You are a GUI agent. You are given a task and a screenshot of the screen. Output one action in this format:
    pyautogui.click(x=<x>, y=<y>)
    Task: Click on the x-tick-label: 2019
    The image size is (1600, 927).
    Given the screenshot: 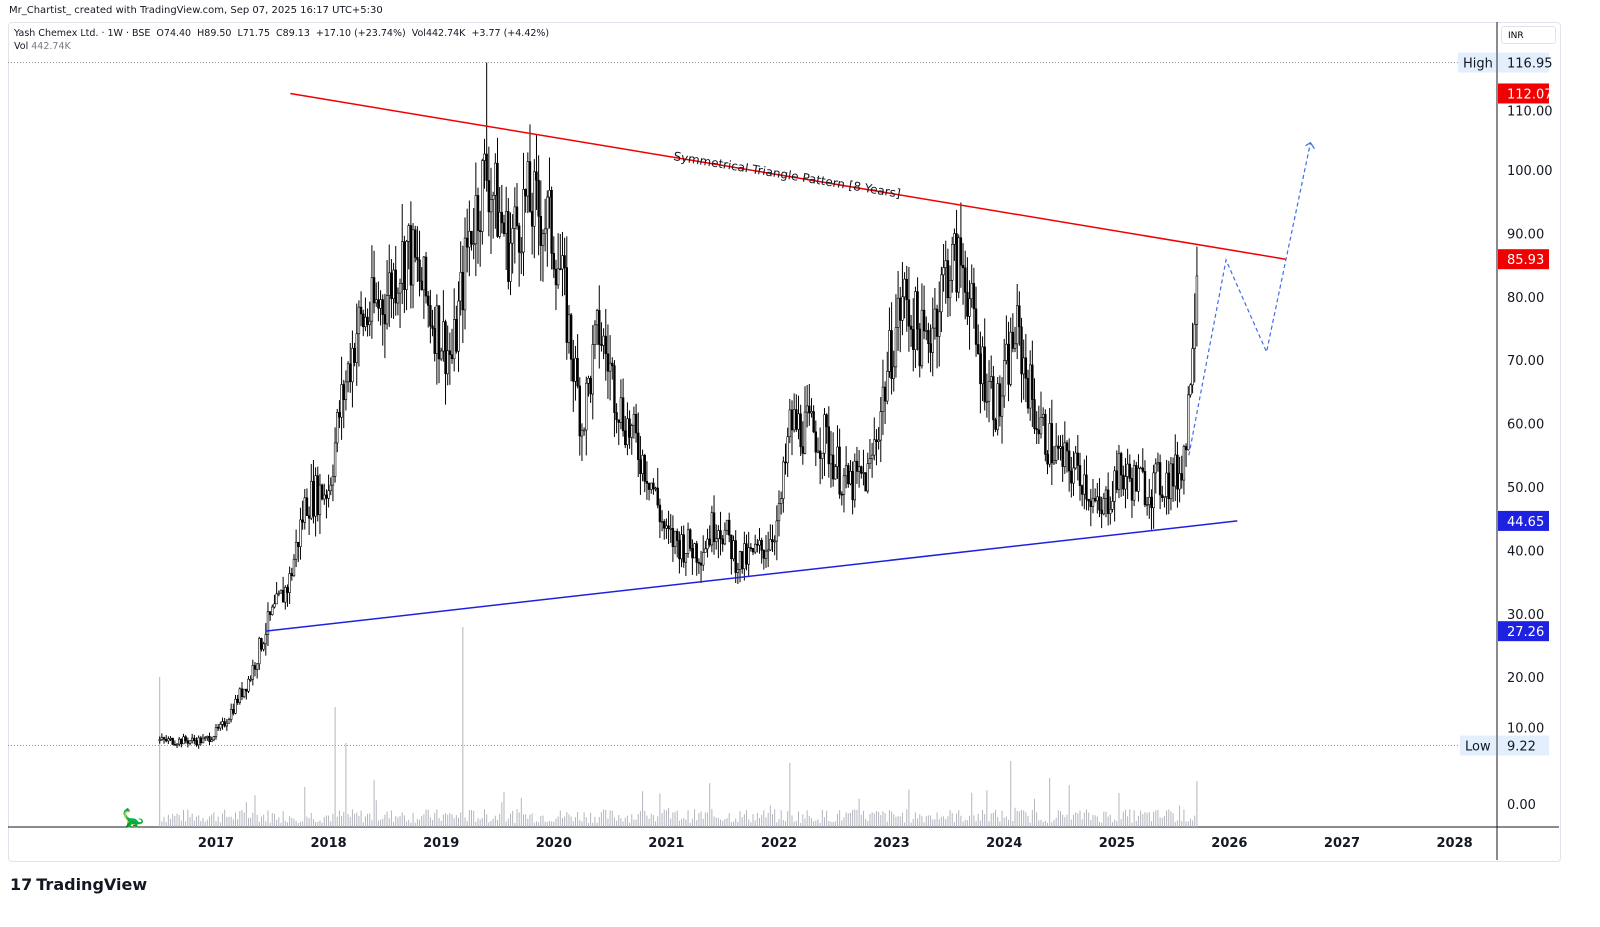 What is the action you would take?
    pyautogui.click(x=441, y=843)
    